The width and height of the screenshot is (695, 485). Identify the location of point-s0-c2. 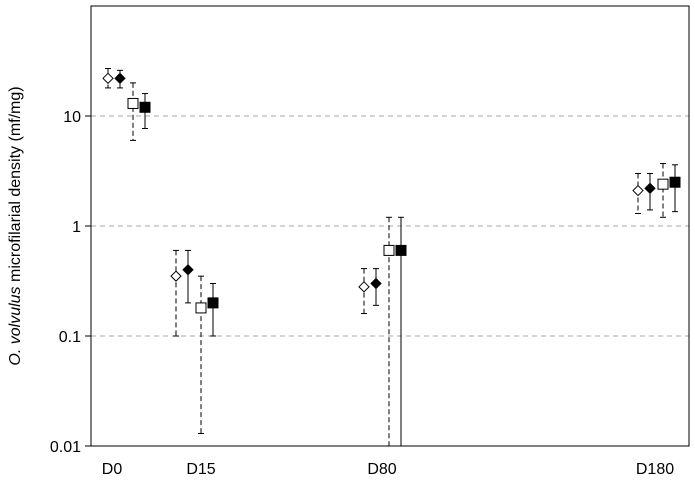
(364, 287).